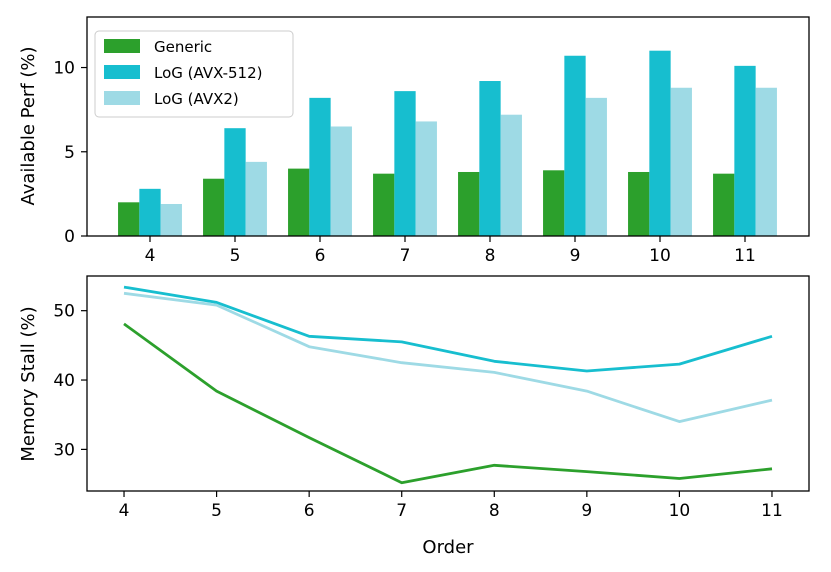  I want to click on bar-log-avx2--7, so click(426, 178).